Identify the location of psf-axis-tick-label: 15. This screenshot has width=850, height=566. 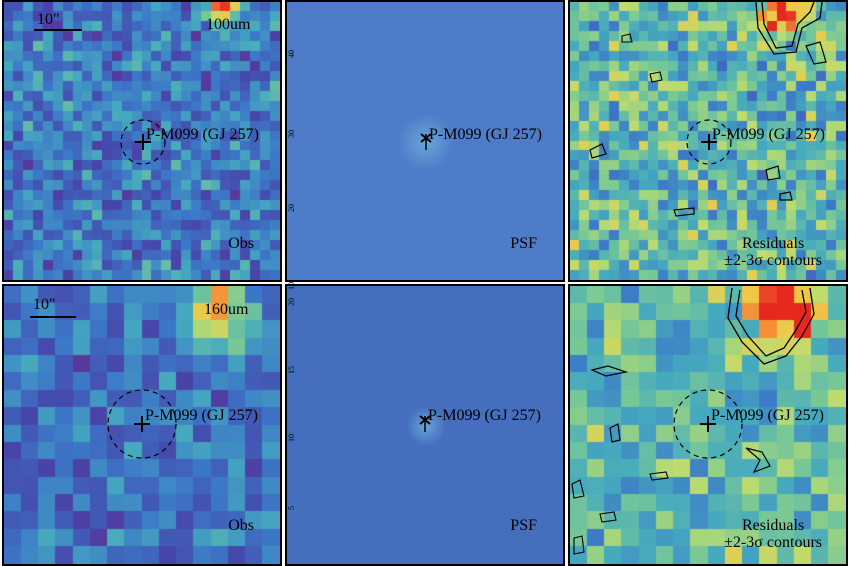
(291, 370).